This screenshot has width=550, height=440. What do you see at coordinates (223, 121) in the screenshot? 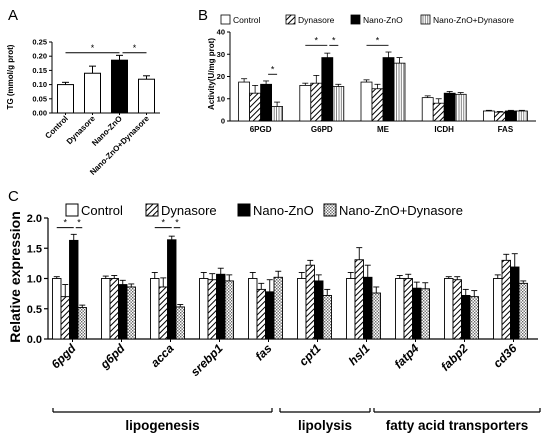
I see `panel-b-ytick-label: 0` at bounding box center [223, 121].